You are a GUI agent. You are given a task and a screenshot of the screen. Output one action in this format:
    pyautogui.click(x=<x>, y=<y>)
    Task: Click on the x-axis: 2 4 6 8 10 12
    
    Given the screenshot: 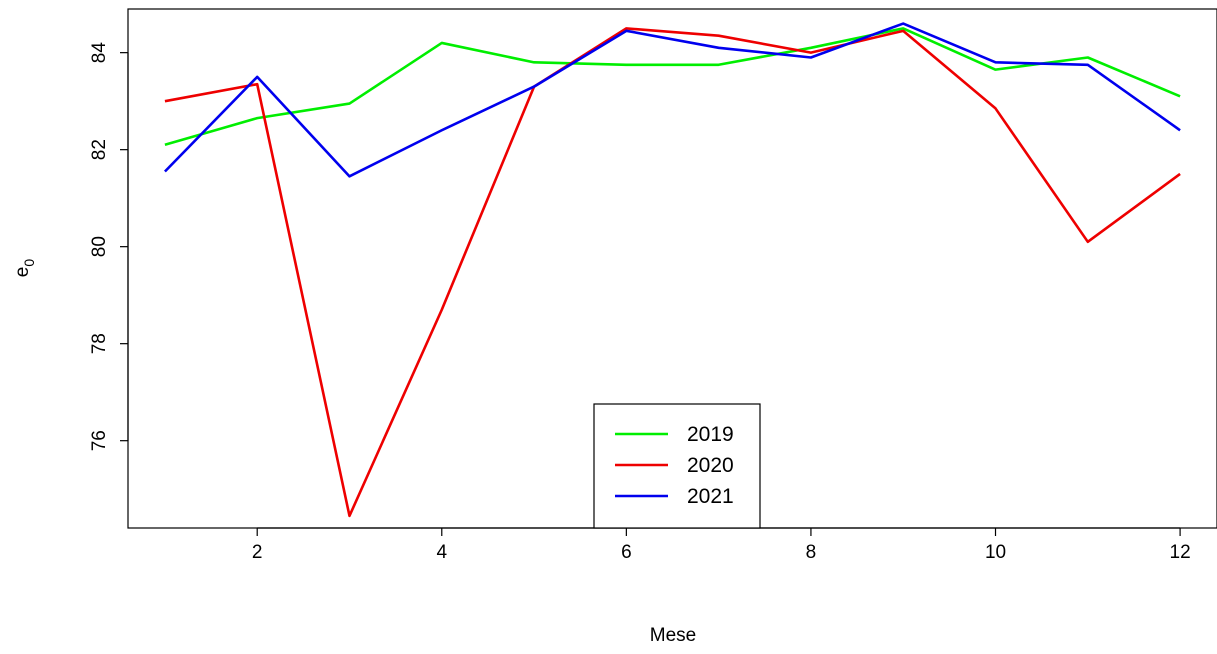 What is the action you would take?
    pyautogui.click(x=721, y=545)
    